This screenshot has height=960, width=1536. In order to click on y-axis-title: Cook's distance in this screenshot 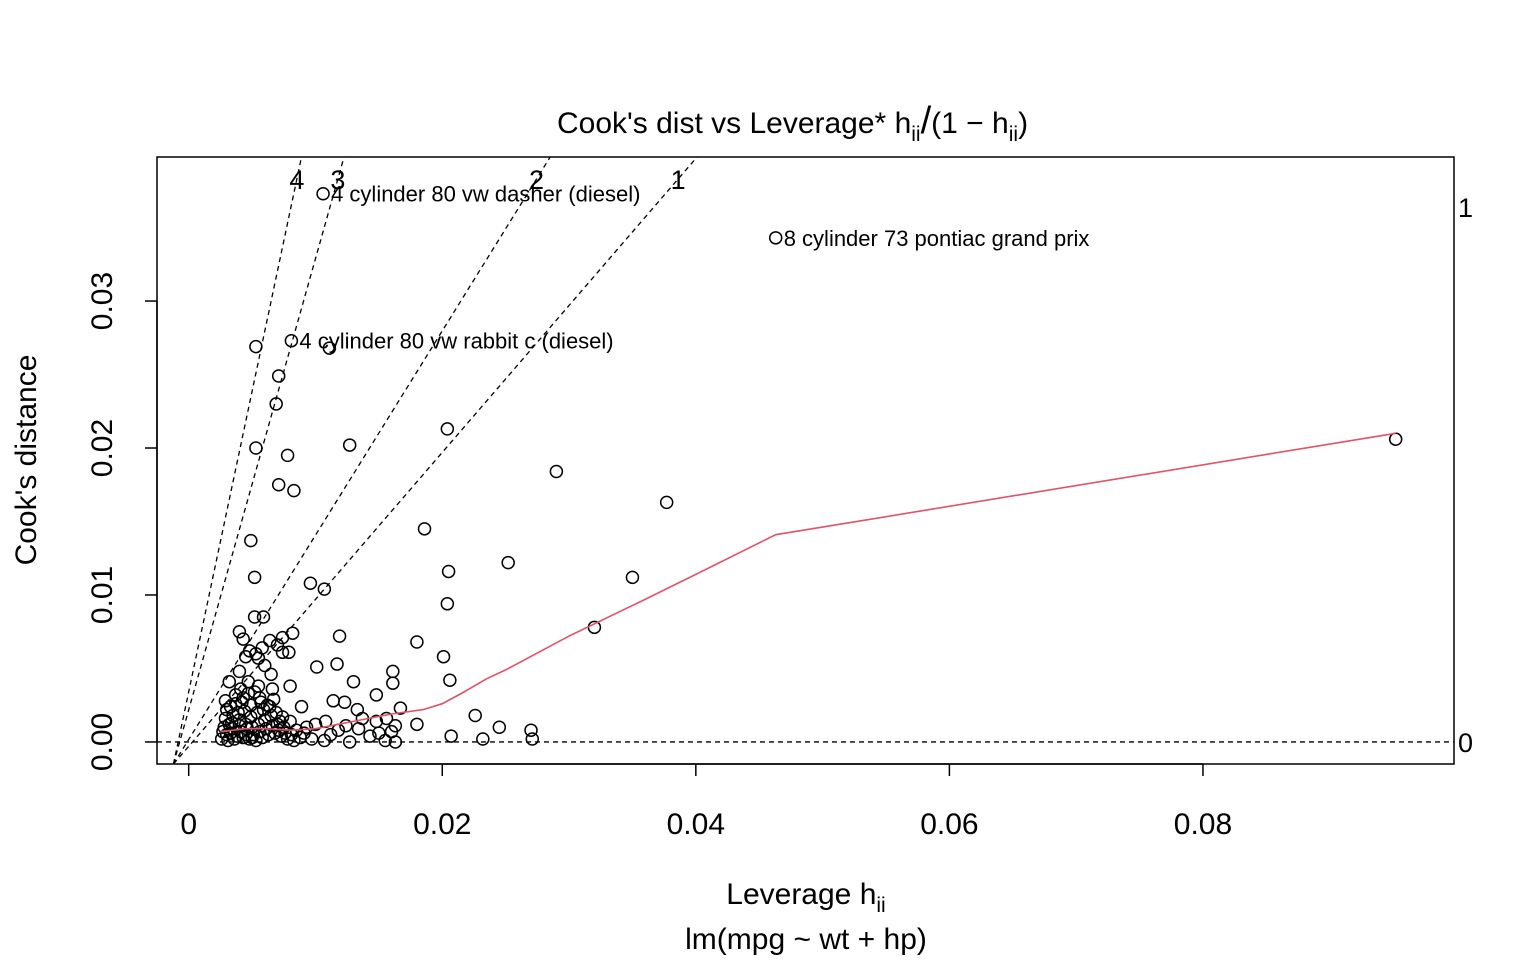, I will do `click(26, 460)`.